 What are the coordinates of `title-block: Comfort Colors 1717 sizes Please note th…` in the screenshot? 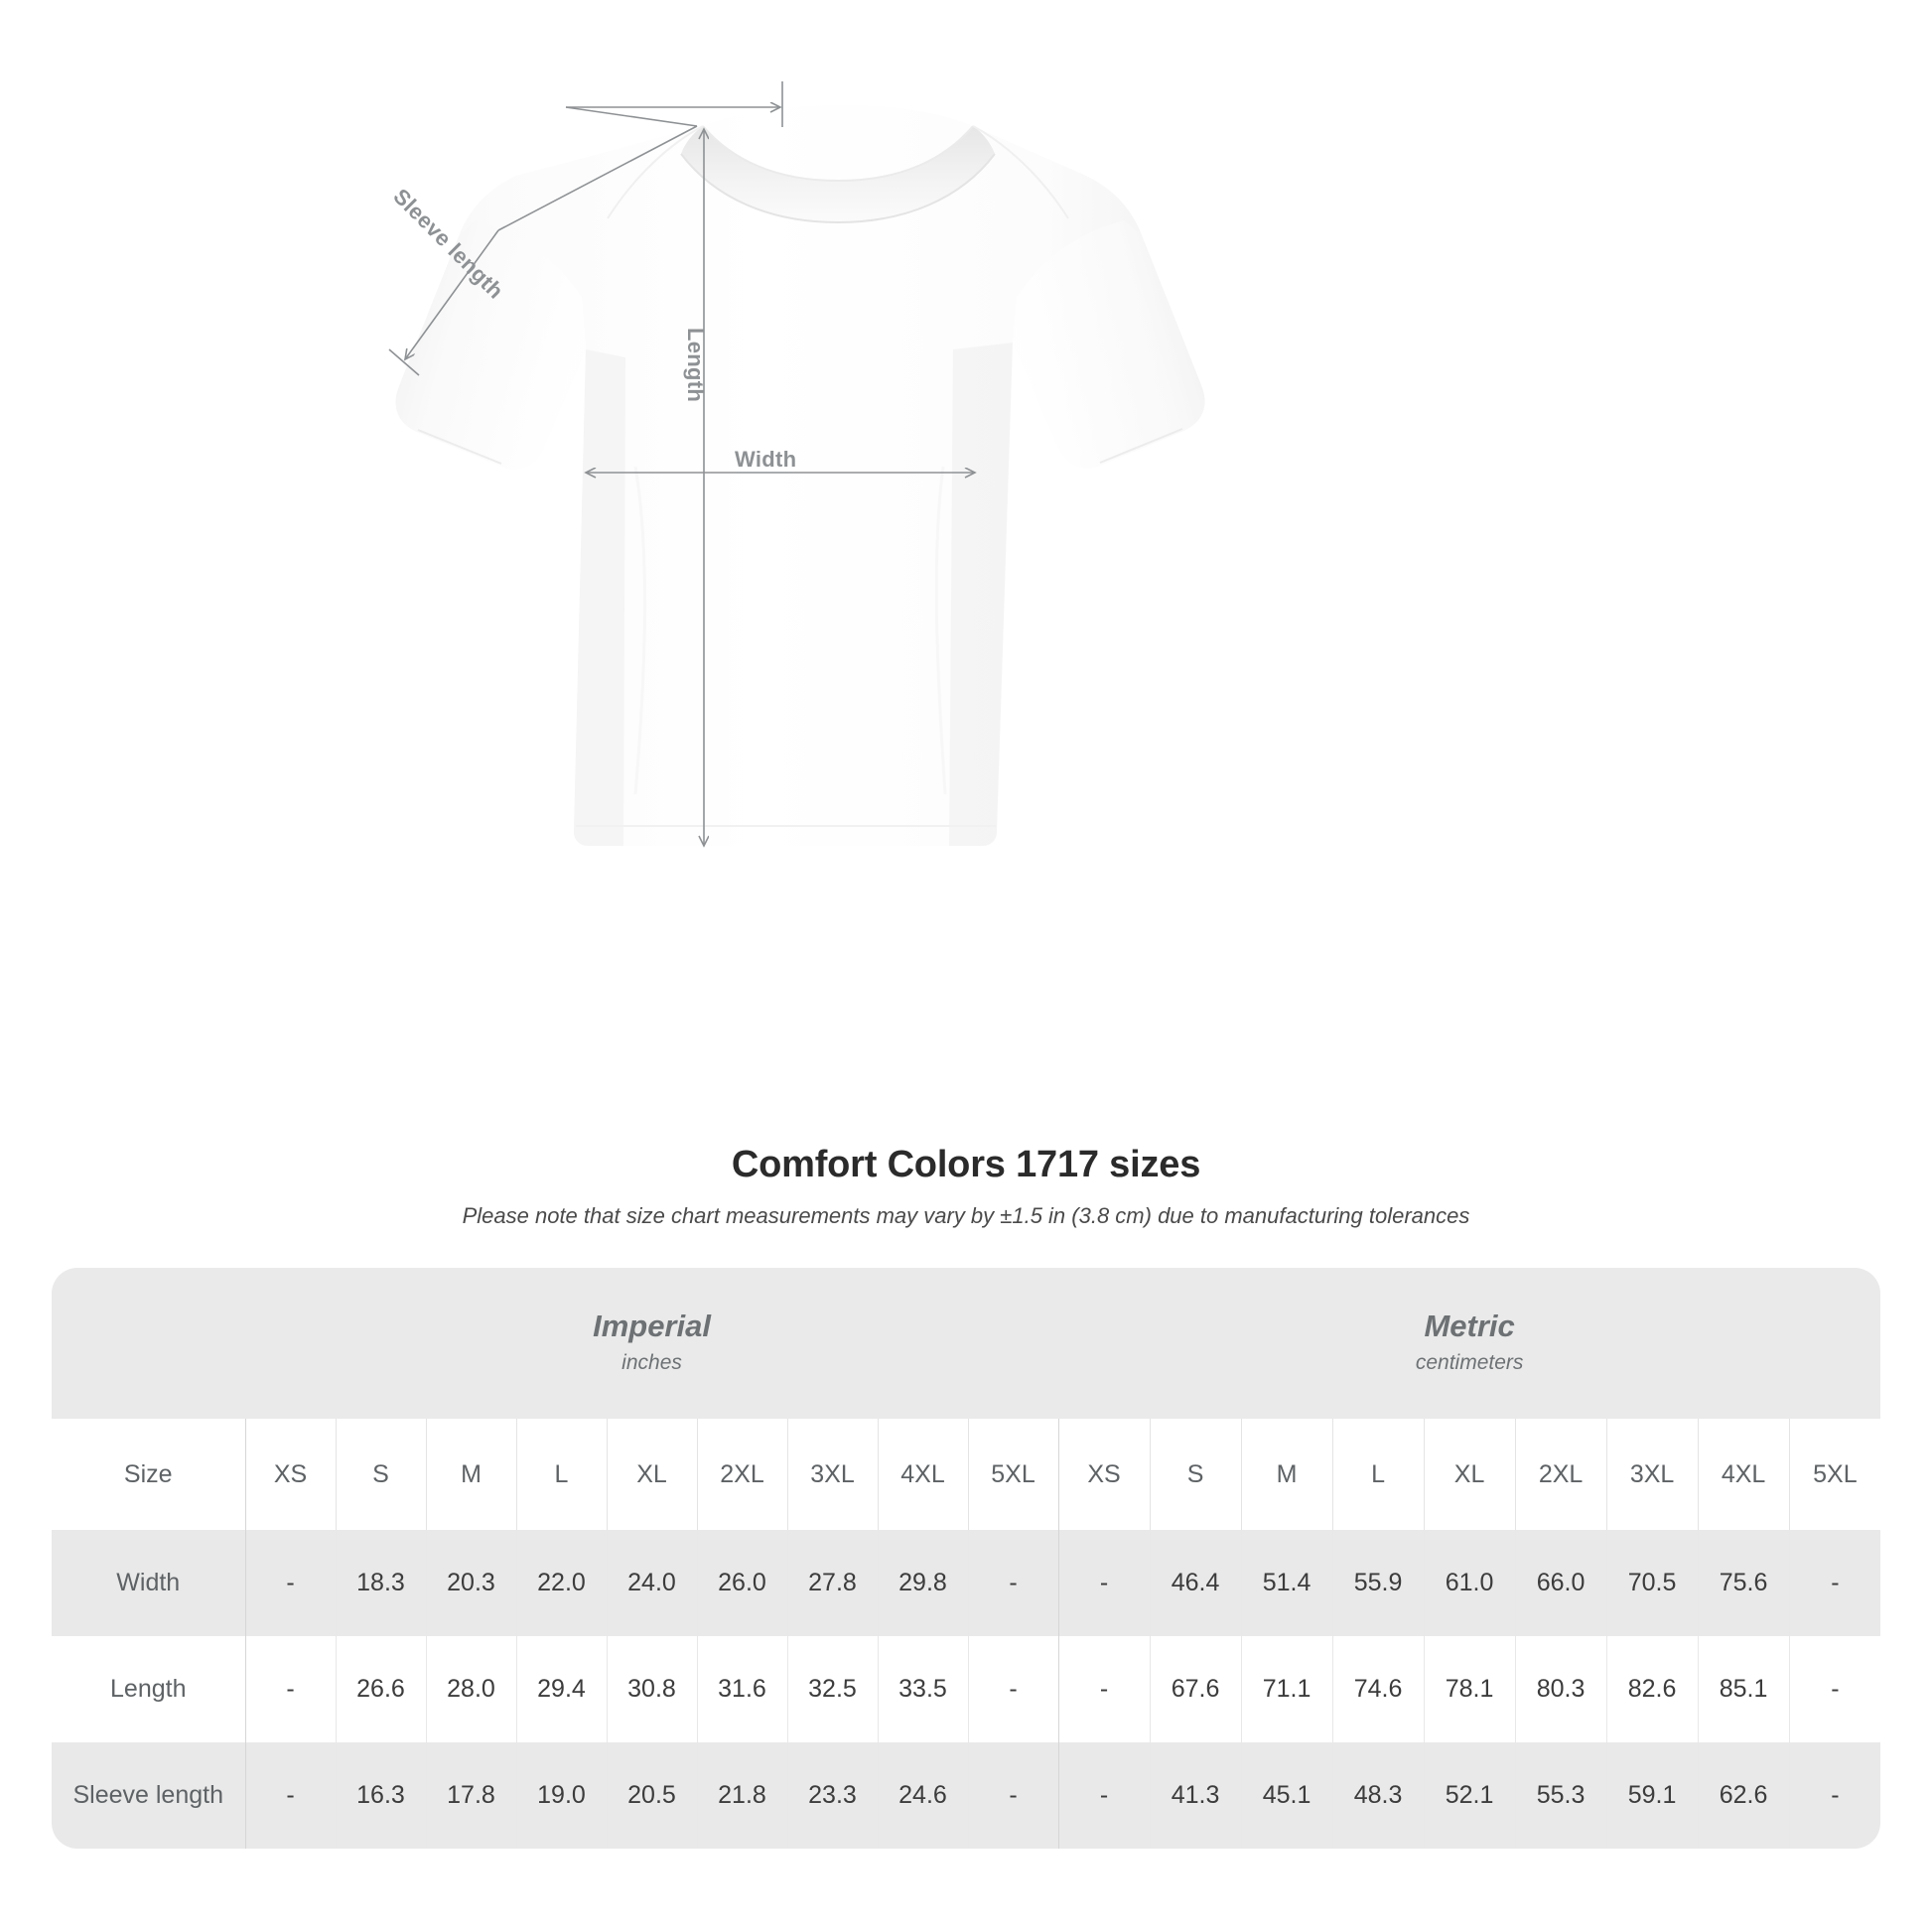 It's located at (966, 1186).